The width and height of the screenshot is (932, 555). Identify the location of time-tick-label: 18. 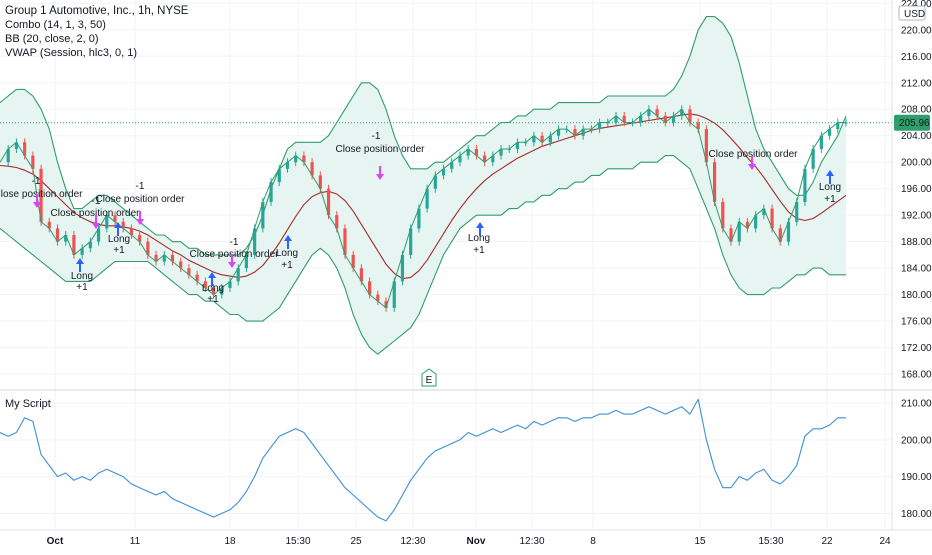
(230, 541).